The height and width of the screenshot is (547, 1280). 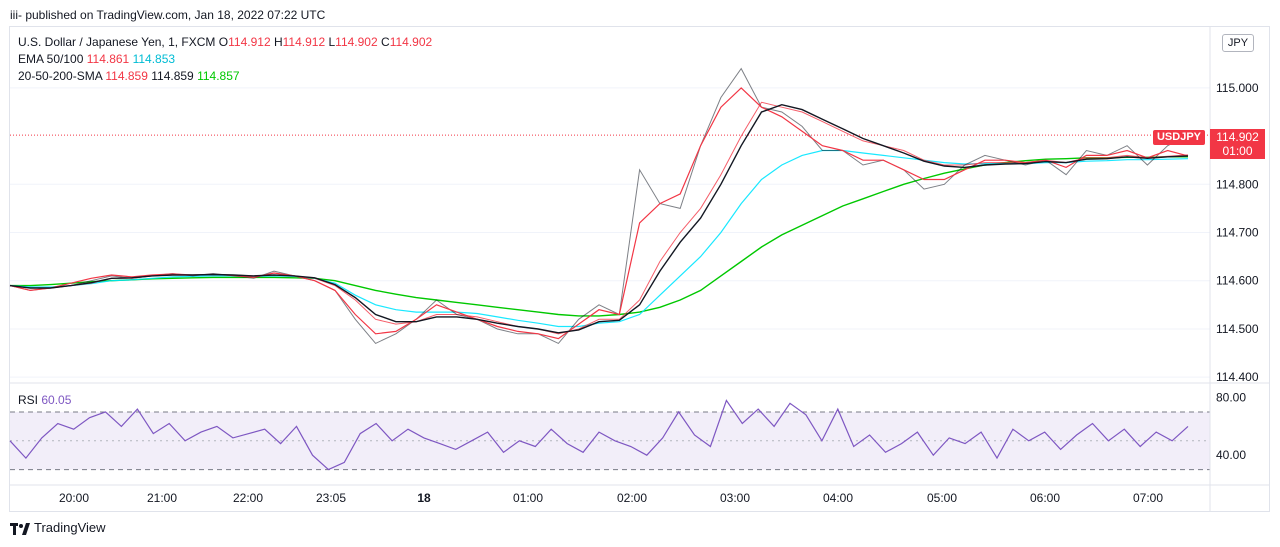 I want to click on ema100-value: 114.853, so click(x=154, y=59).